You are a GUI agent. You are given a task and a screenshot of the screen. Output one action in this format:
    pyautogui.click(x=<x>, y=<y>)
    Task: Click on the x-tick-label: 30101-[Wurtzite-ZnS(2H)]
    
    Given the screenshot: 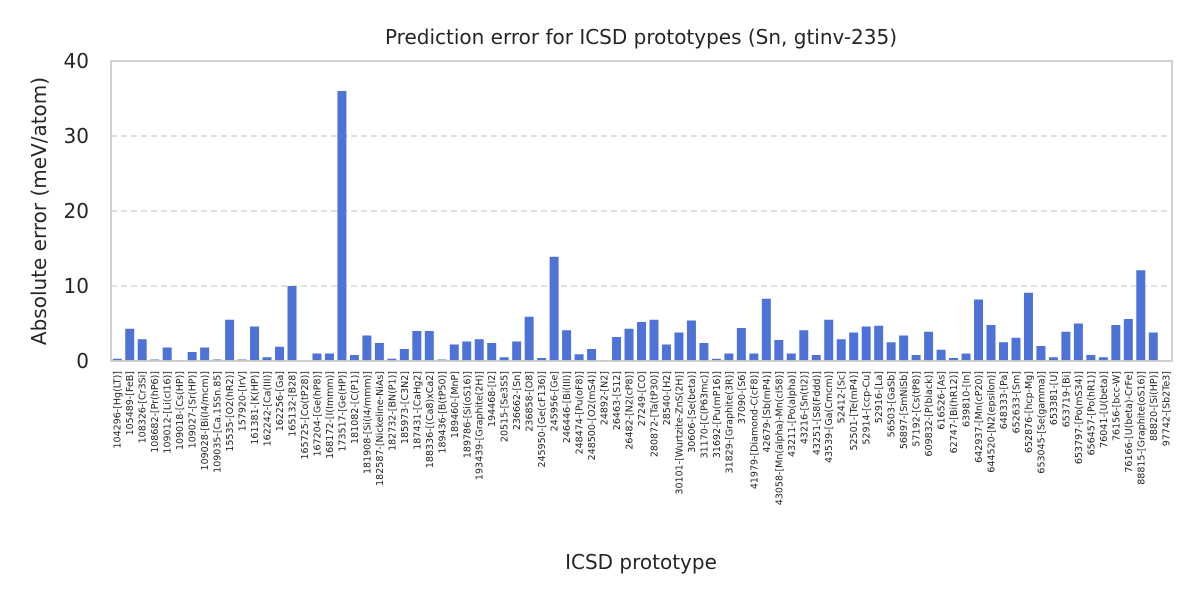 What is the action you would take?
    pyautogui.click(x=679, y=433)
    